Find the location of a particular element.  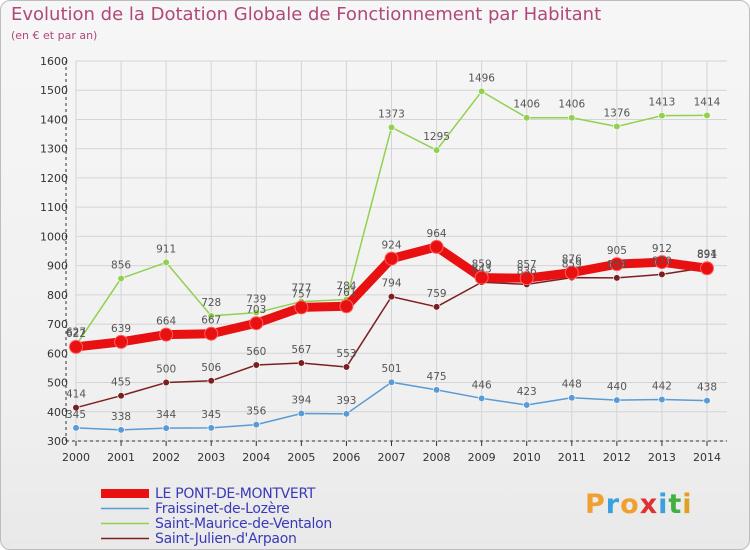

data-label: 703 is located at coordinates (256, 310).